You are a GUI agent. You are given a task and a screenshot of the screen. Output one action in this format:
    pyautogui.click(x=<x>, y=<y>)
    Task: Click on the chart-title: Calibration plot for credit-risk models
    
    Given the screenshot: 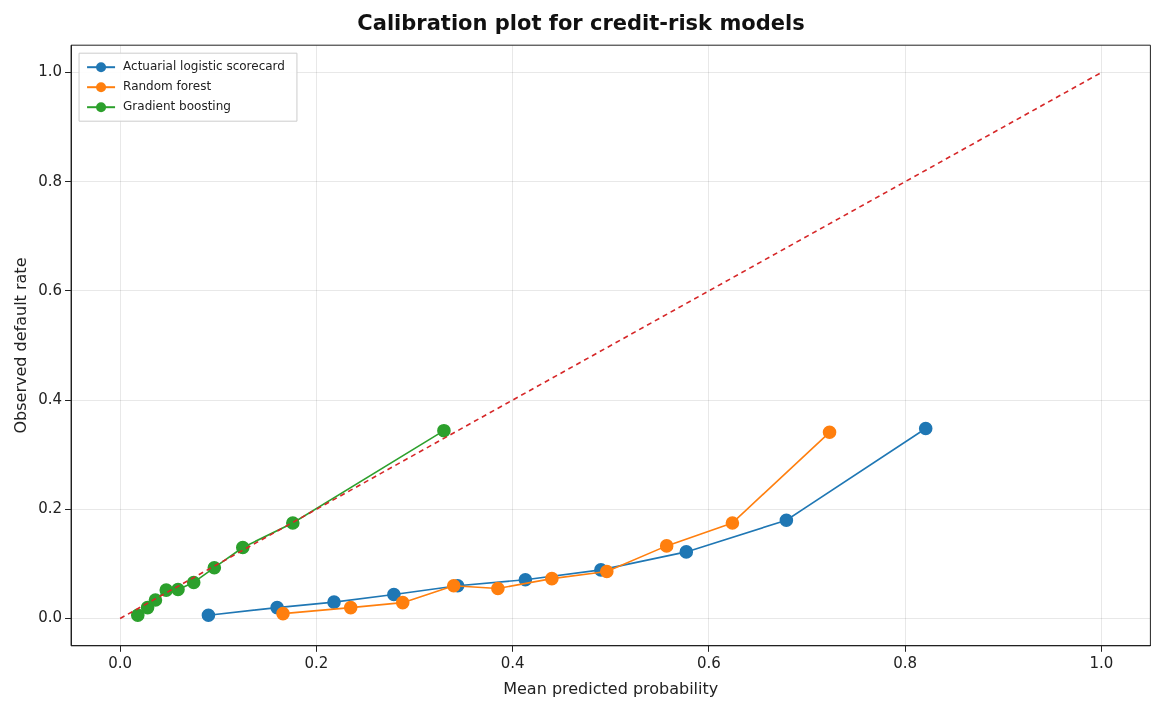 What is the action you would take?
    pyautogui.click(x=581, y=23)
    